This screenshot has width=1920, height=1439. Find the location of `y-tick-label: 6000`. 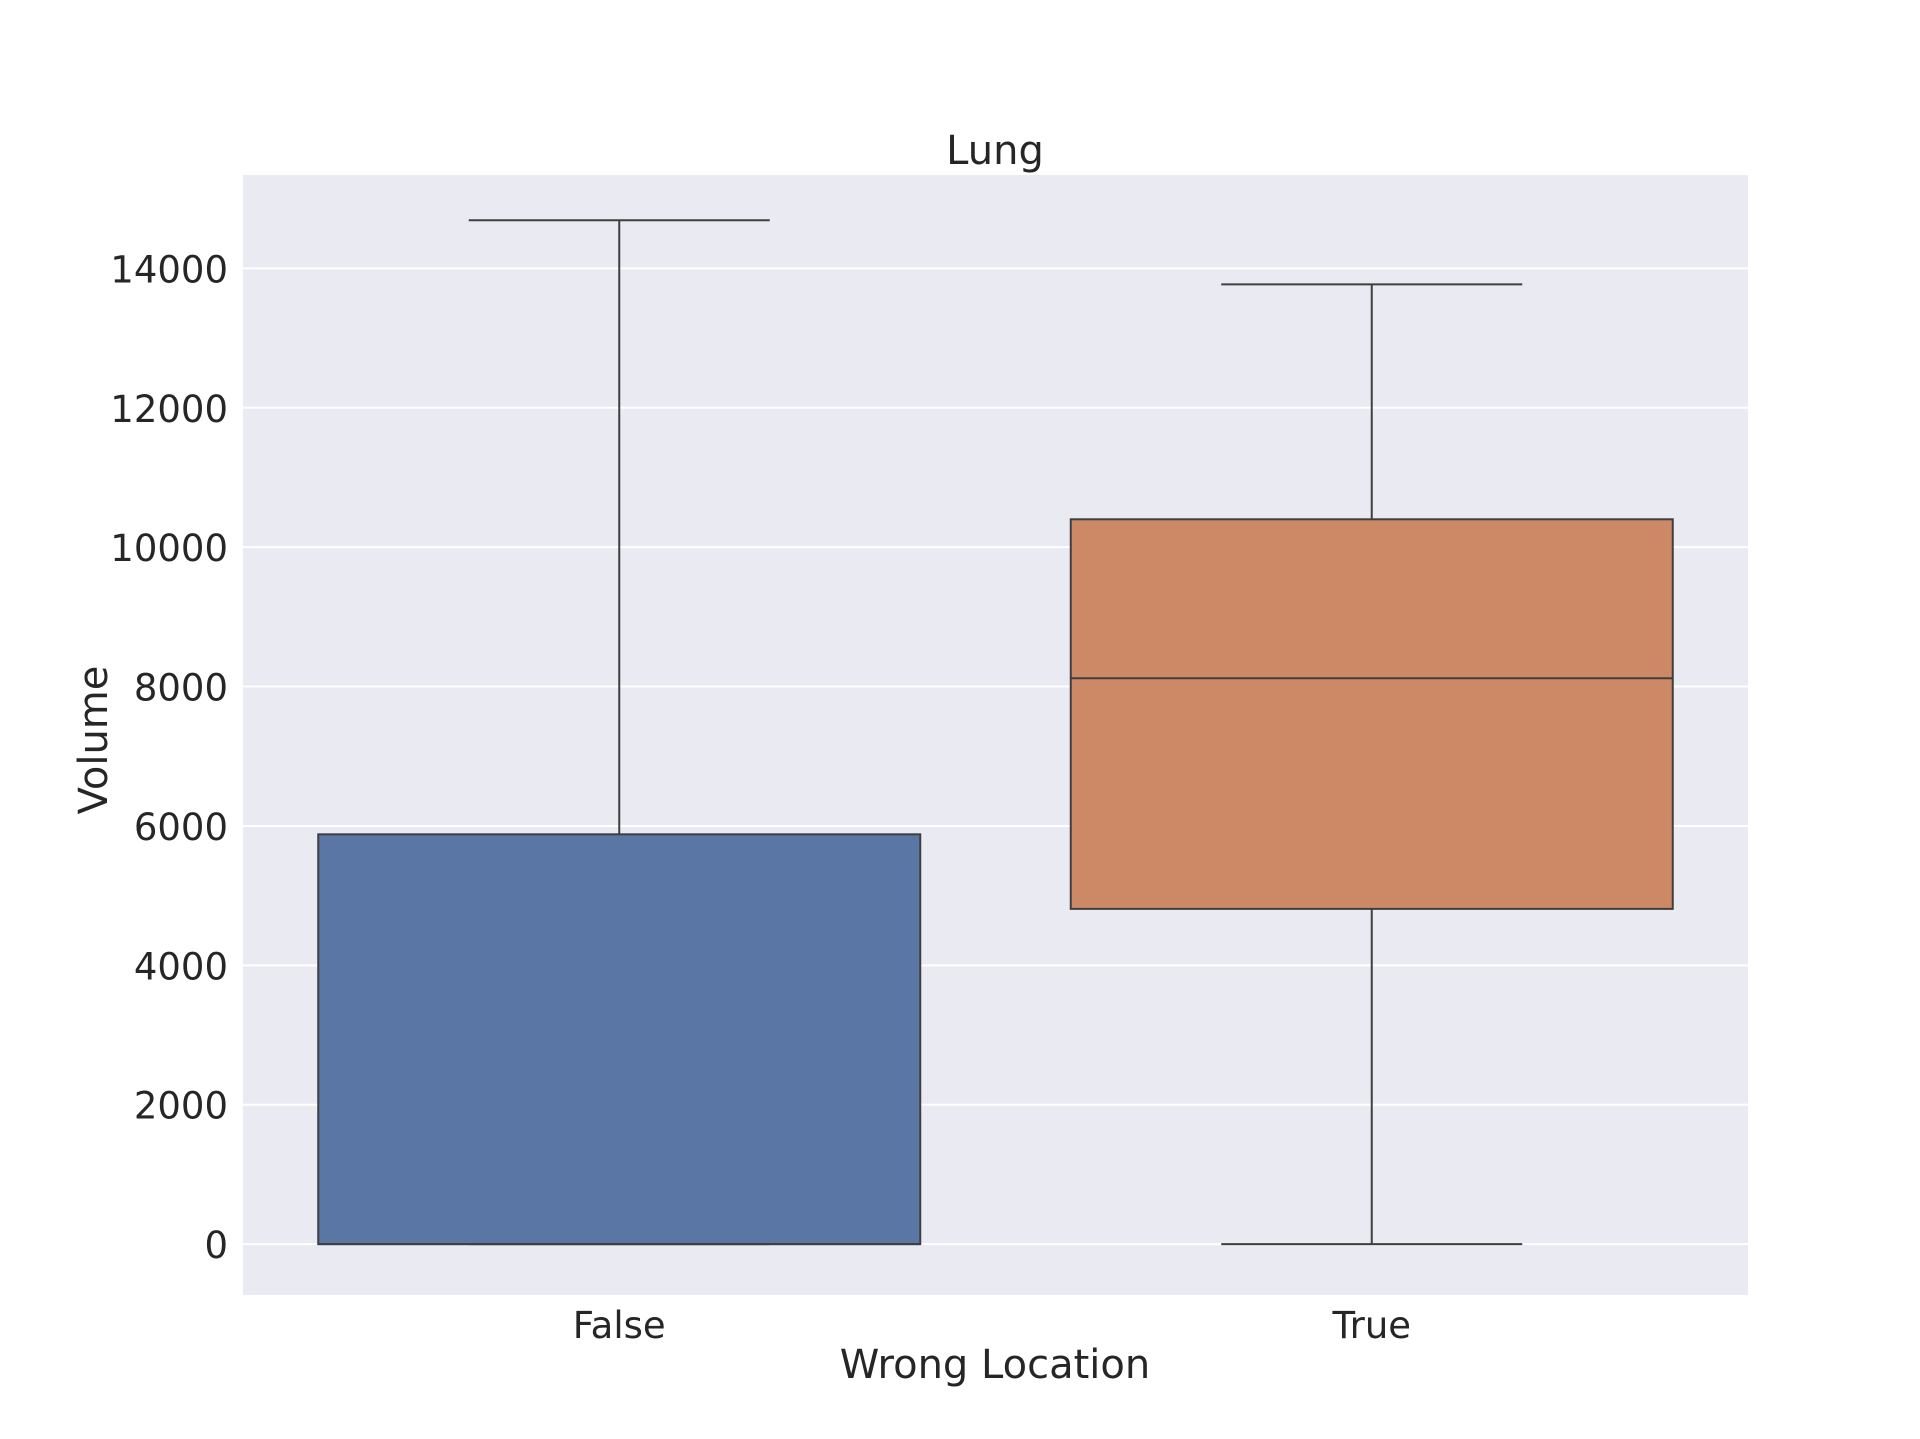

y-tick-label: 6000 is located at coordinates (181, 827).